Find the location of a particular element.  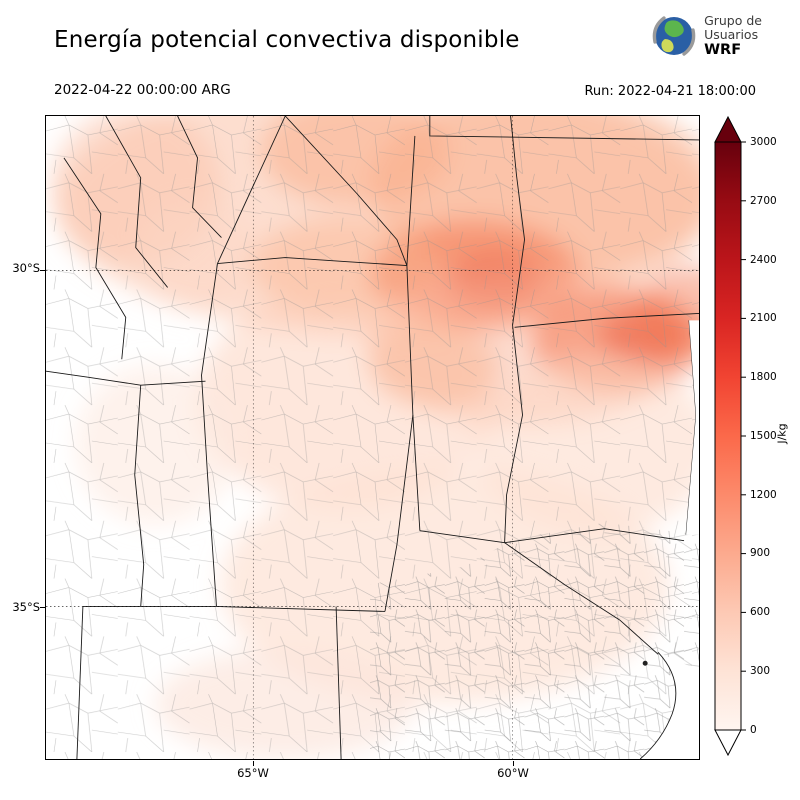

run-time-label: Run: 2022-04-21 18:00:00 is located at coordinates (670, 91).